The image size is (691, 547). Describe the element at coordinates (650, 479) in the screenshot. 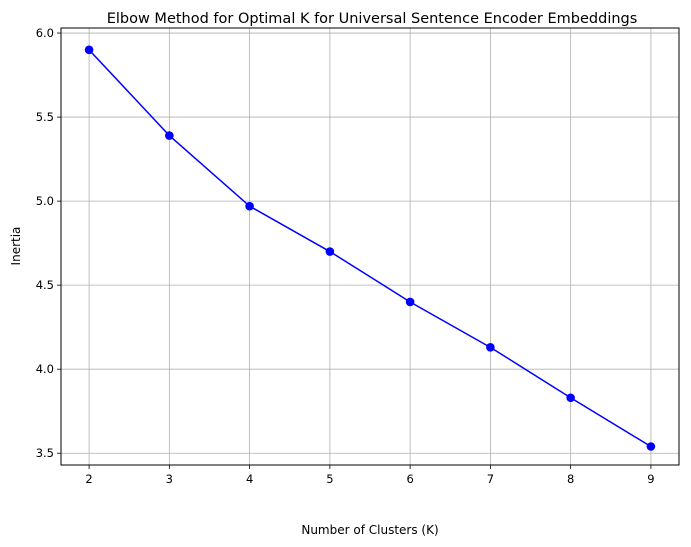

I see `x-tick-label: 9` at that location.